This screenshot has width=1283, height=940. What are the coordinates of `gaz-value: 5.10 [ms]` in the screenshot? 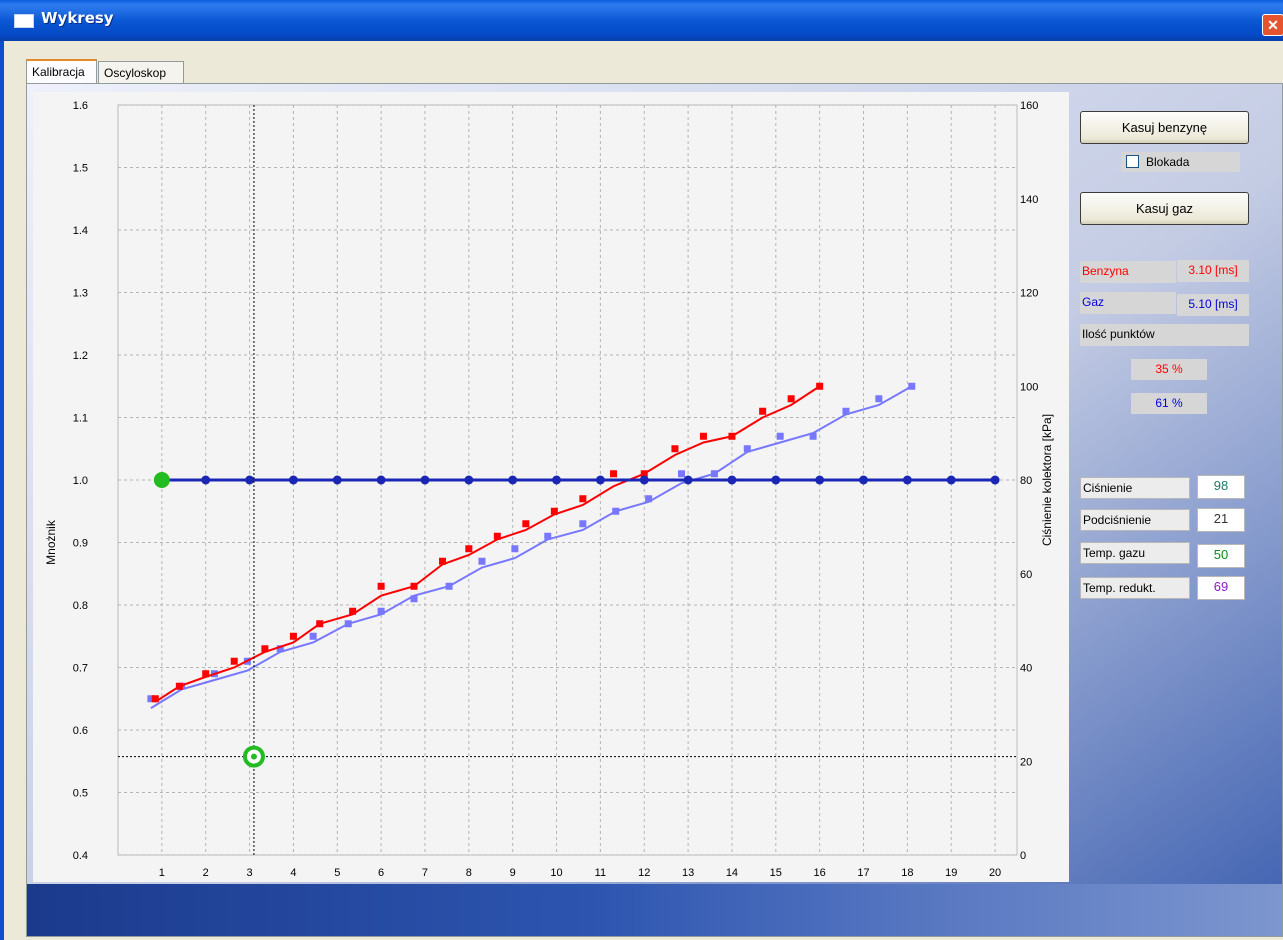 It's located at (1213, 305).